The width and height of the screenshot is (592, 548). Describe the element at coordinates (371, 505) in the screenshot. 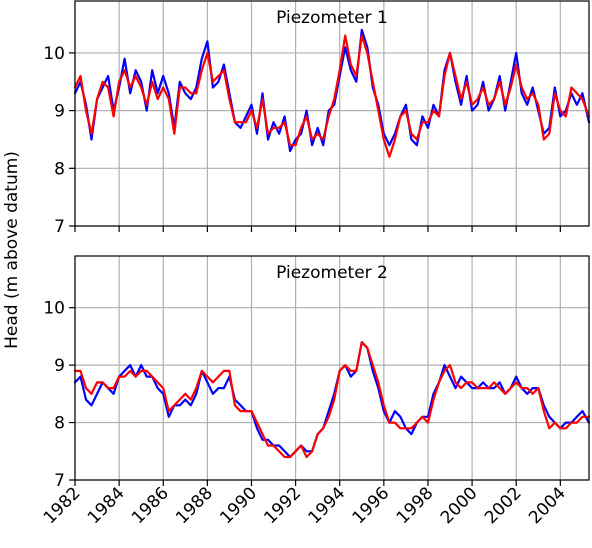

I see `x-tick-label: 1996` at that location.